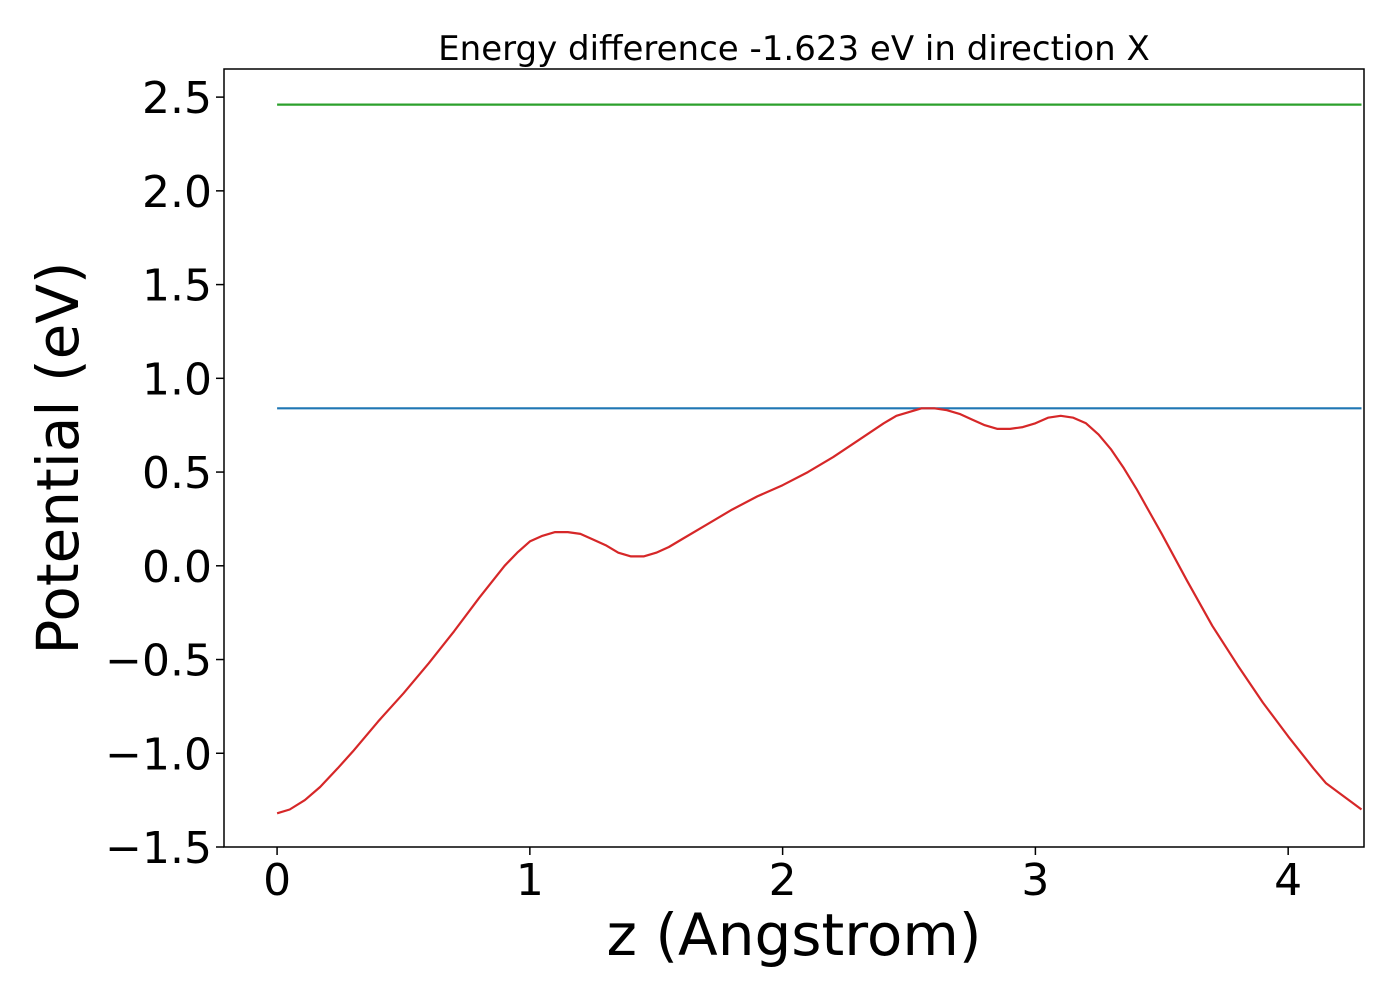 This screenshot has width=1400, height=1000. What do you see at coordinates (158, 848) in the screenshot?
I see `y-tick-label: −1.5` at bounding box center [158, 848].